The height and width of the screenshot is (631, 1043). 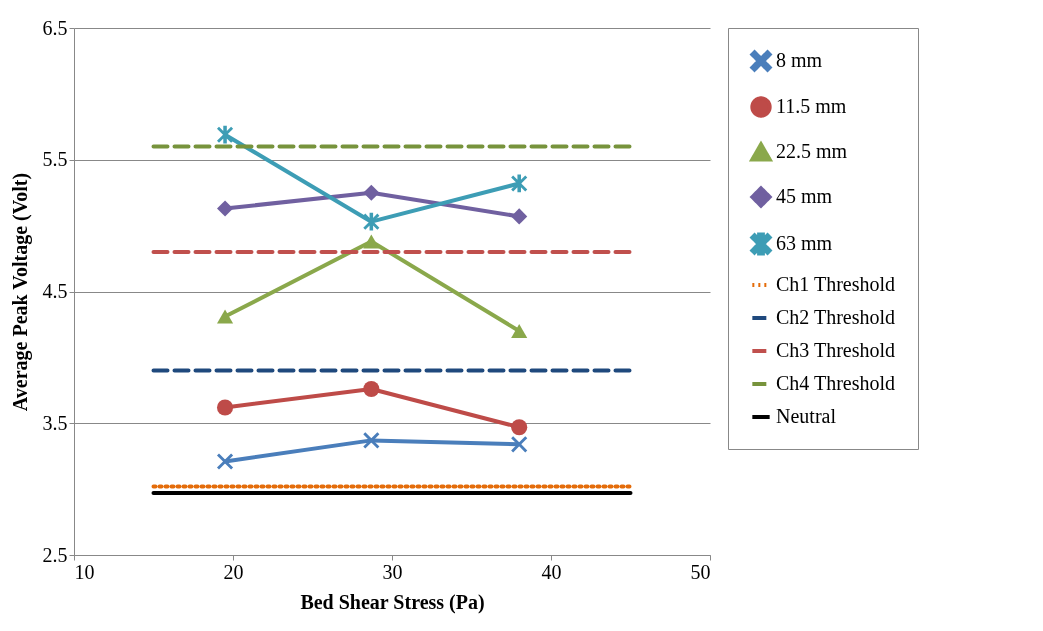 I want to click on x-tick-label: 10, so click(x=84, y=571).